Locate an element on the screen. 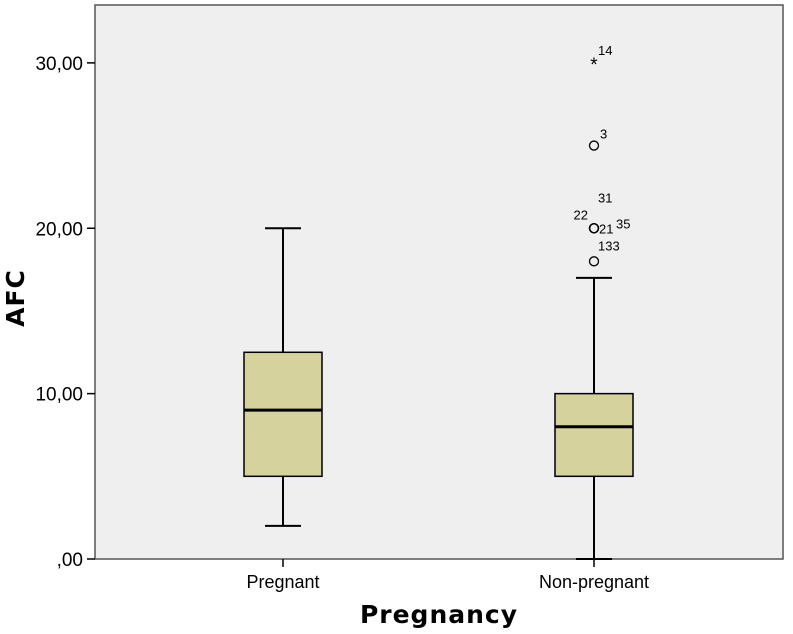 The width and height of the screenshot is (793, 634). box-pregnant is located at coordinates (283, 377).